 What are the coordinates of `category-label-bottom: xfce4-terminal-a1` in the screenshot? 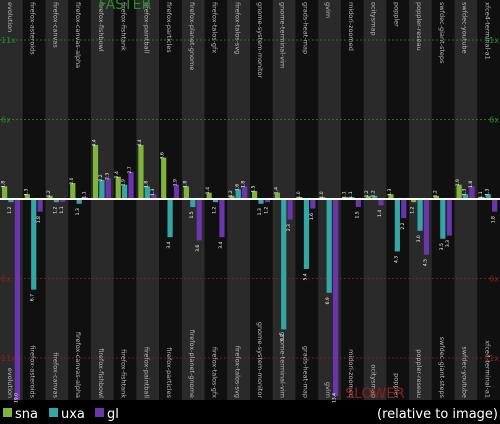 It's located at (487, 369).